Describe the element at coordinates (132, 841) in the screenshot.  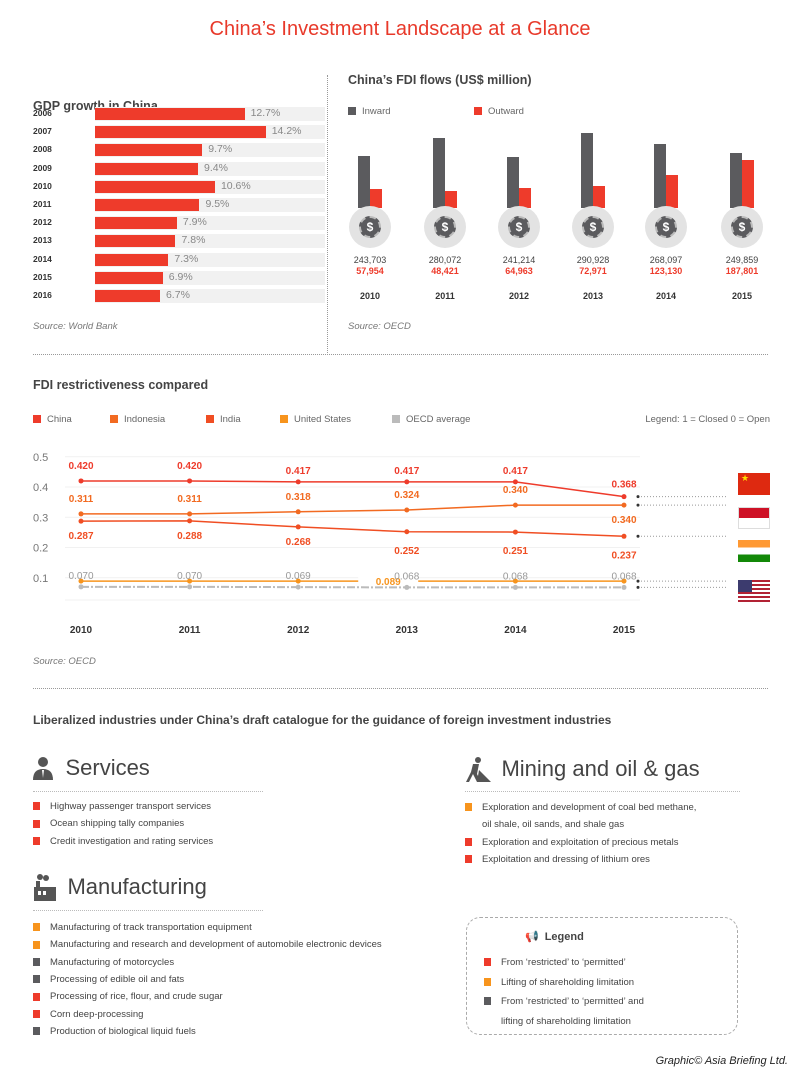
I see `item-text: Credit investigation and rating services` at that location.